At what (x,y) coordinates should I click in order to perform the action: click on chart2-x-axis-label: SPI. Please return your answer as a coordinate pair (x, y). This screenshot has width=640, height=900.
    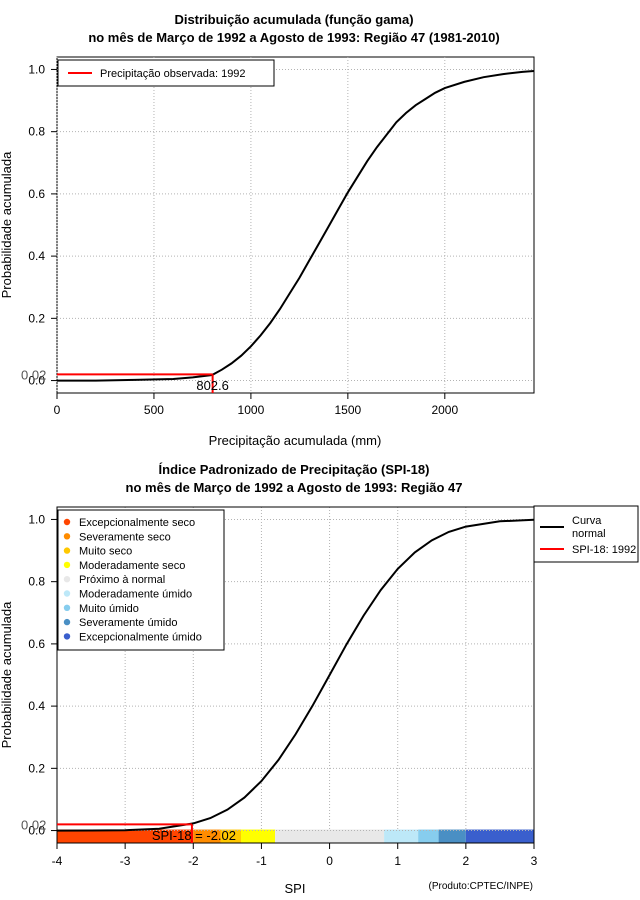
    Looking at the image, I should click on (295, 888).